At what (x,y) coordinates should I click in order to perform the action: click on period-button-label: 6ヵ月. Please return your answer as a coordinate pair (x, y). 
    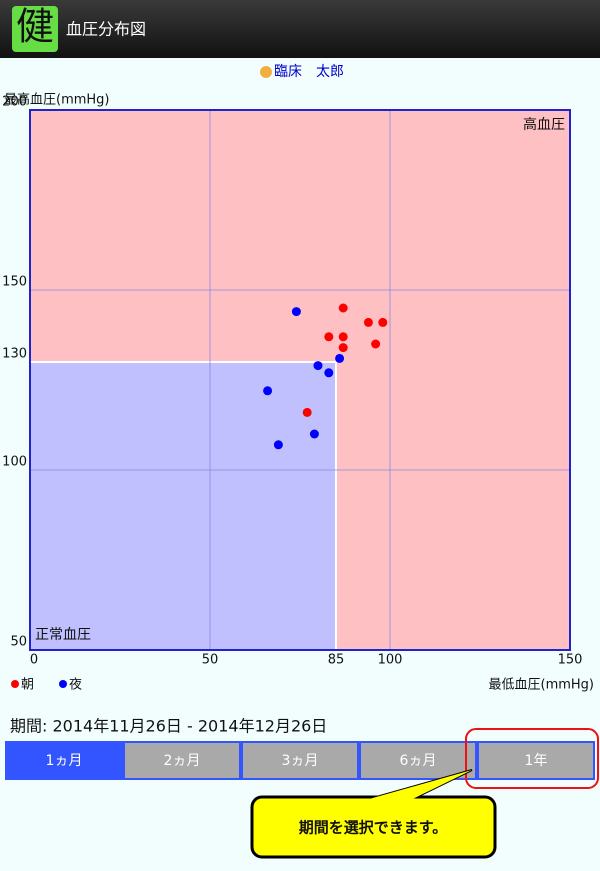
    Looking at the image, I should click on (418, 761).